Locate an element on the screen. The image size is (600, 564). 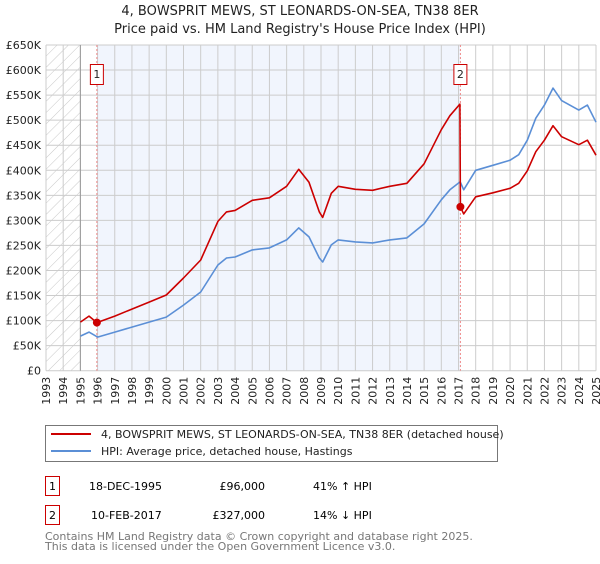
x-tick-label: 2018 is located at coordinates (476, 391).